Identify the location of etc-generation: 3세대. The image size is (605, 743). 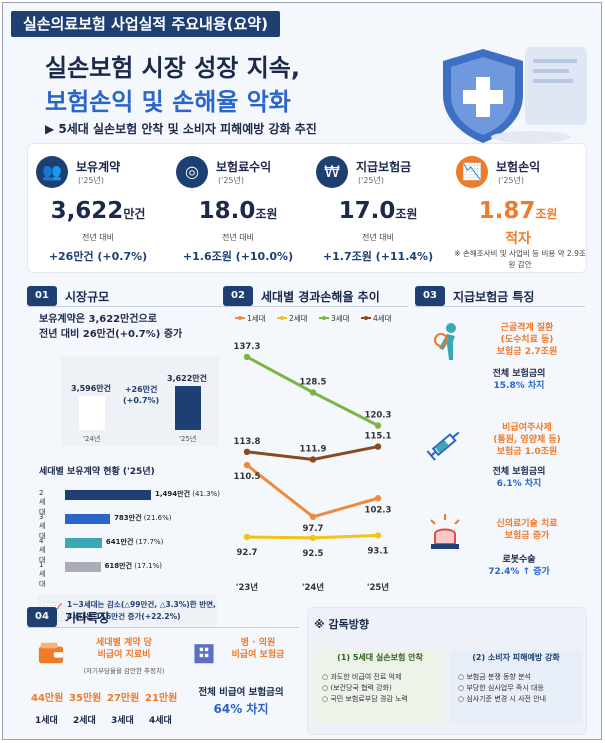
(122, 721).